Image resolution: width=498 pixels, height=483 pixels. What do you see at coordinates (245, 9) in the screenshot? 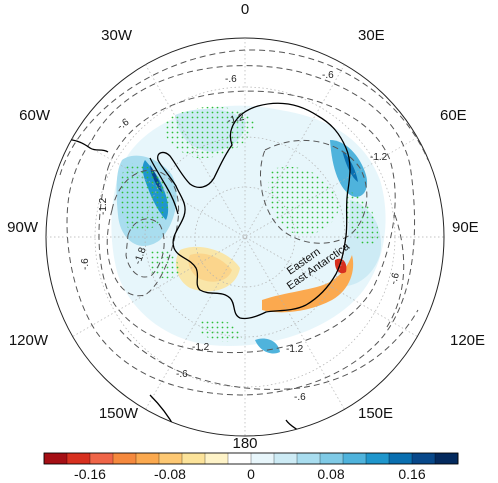
I see `lon-label-0: 0` at bounding box center [245, 9].